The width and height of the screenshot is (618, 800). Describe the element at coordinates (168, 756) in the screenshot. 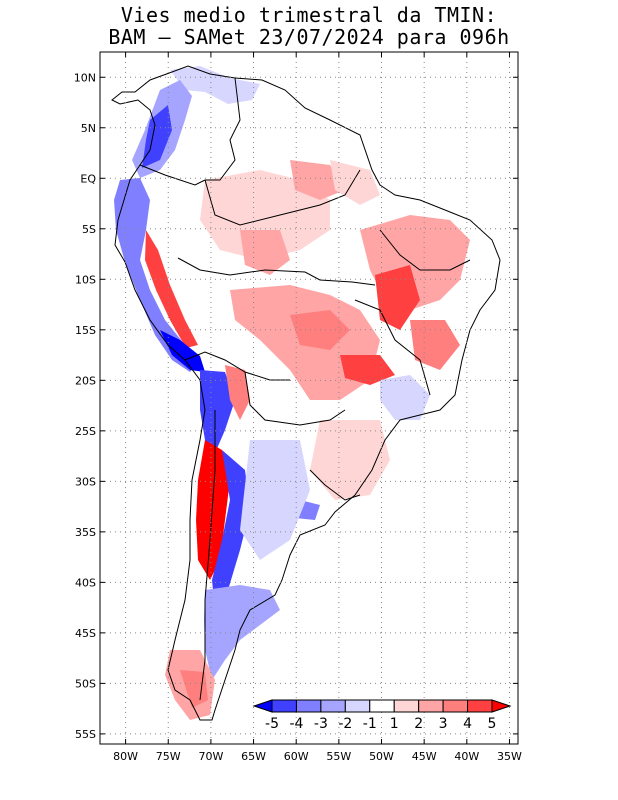

I see `lon-tick-label: 75W` at that location.